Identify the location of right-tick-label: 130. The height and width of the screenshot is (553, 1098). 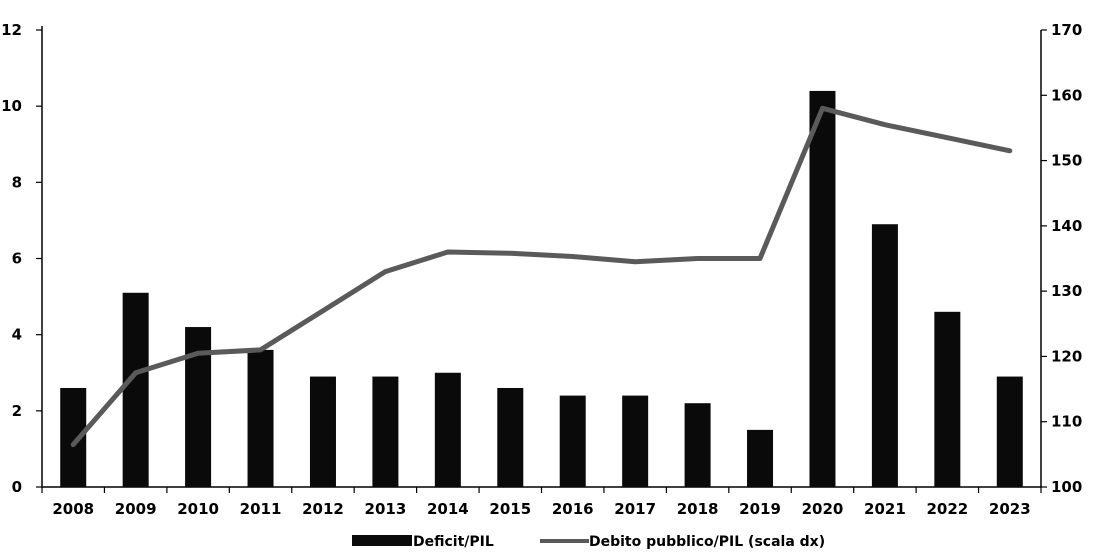
(1066, 291).